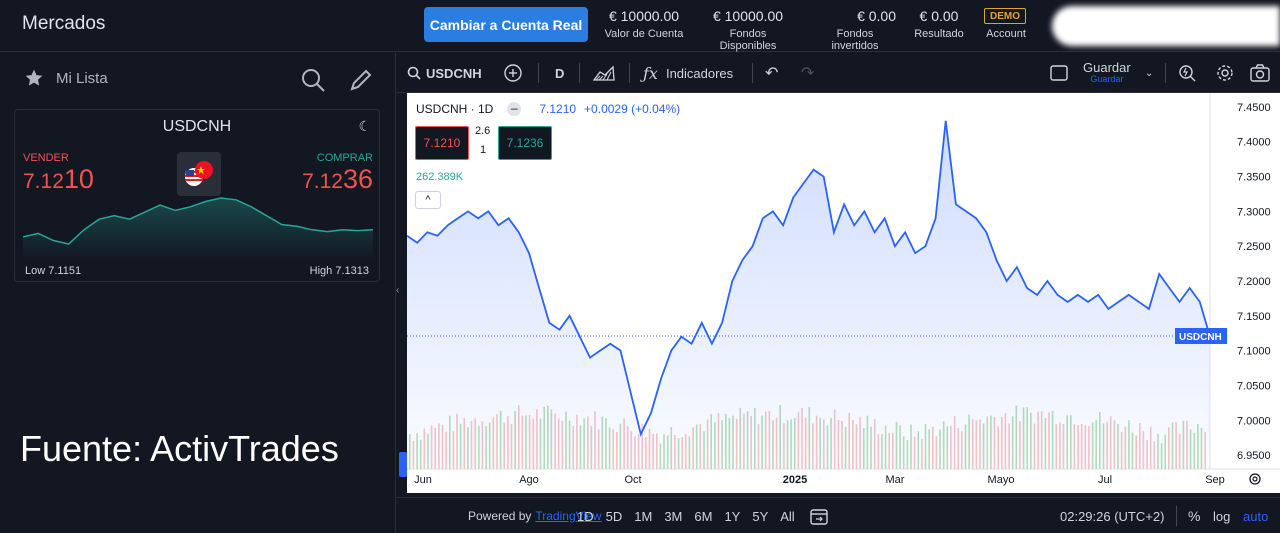 This screenshot has width=1280, height=533. I want to click on log-scale-toggle: log, so click(1222, 516).